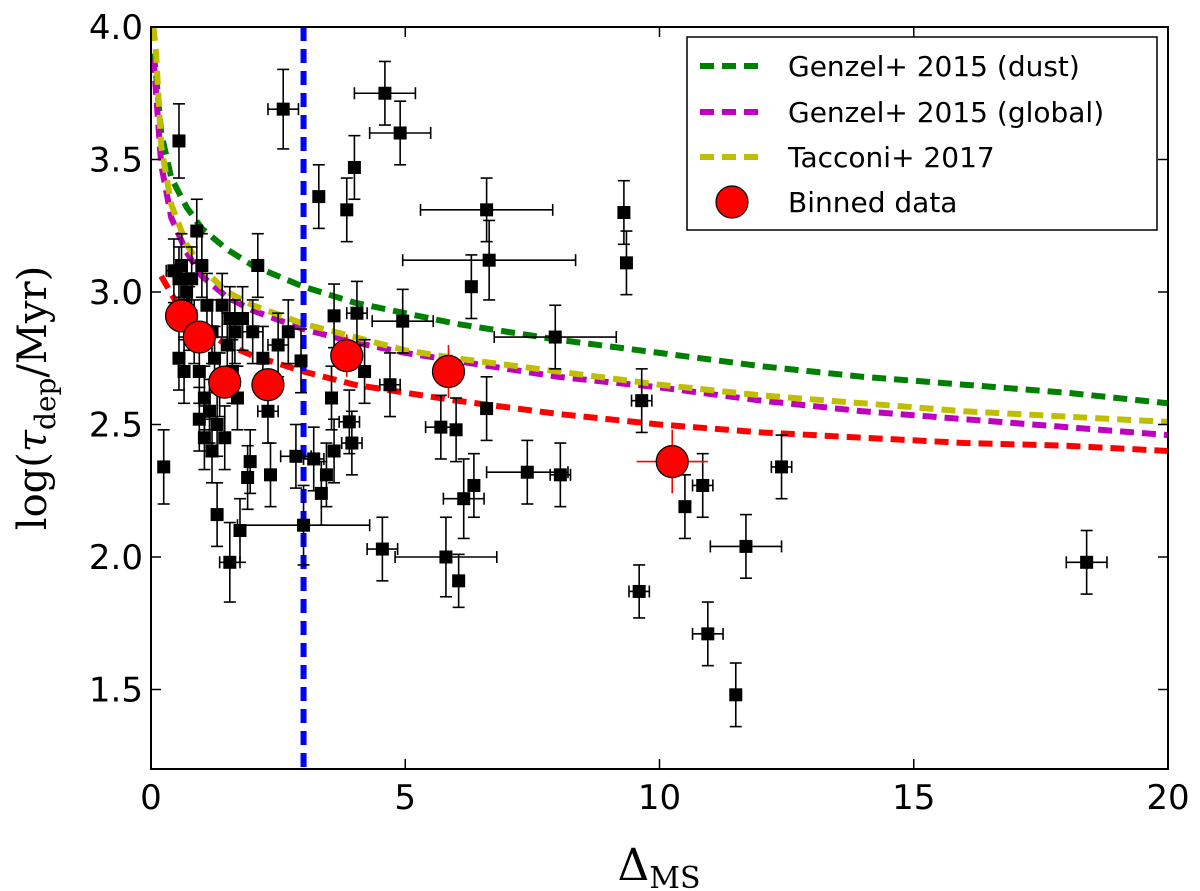  Describe the element at coordinates (116, 691) in the screenshot. I see `y-tick-label: 1.5` at that location.